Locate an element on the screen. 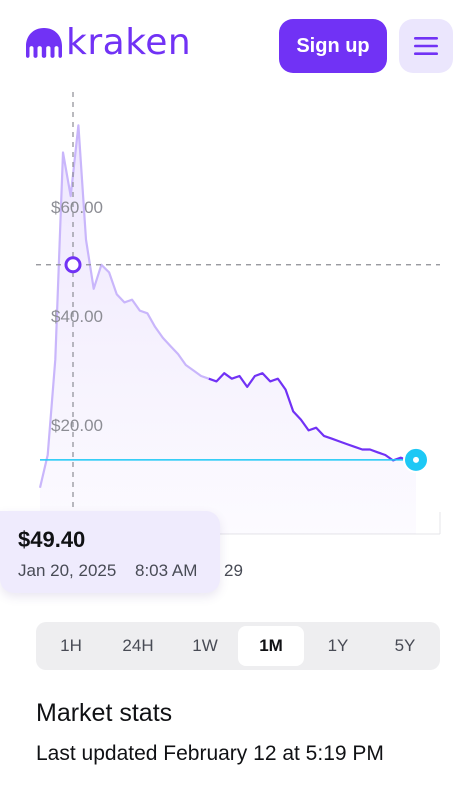 The image size is (476, 800). hover-point-marker is located at coordinates (73, 265).